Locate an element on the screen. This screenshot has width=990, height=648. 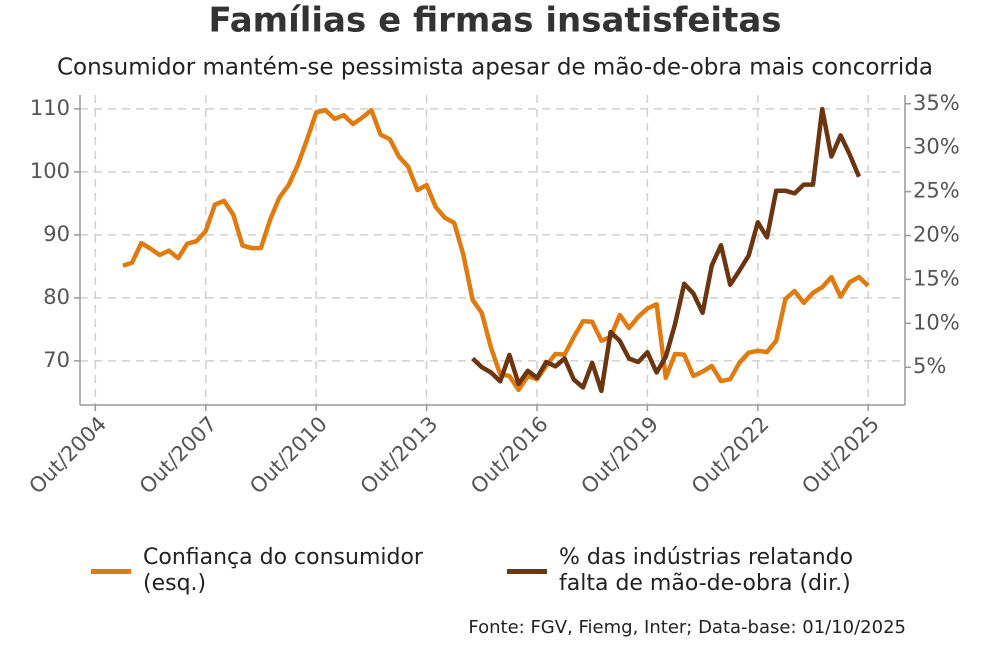
y2-tick-label: 35% is located at coordinates (936, 103).